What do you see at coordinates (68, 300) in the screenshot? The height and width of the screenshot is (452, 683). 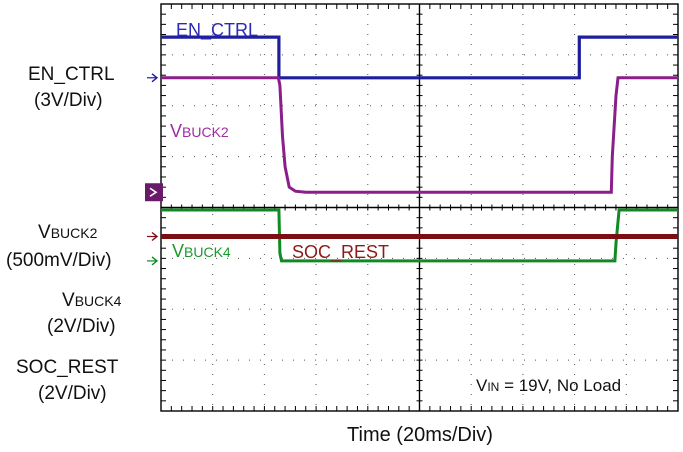 I see `vbuck4-name-main: V` at bounding box center [68, 300].